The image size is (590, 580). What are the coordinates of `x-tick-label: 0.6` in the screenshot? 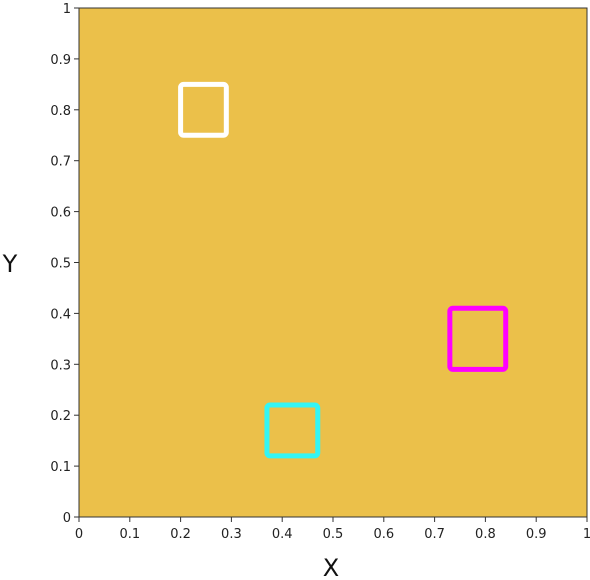 It's located at (383, 534).